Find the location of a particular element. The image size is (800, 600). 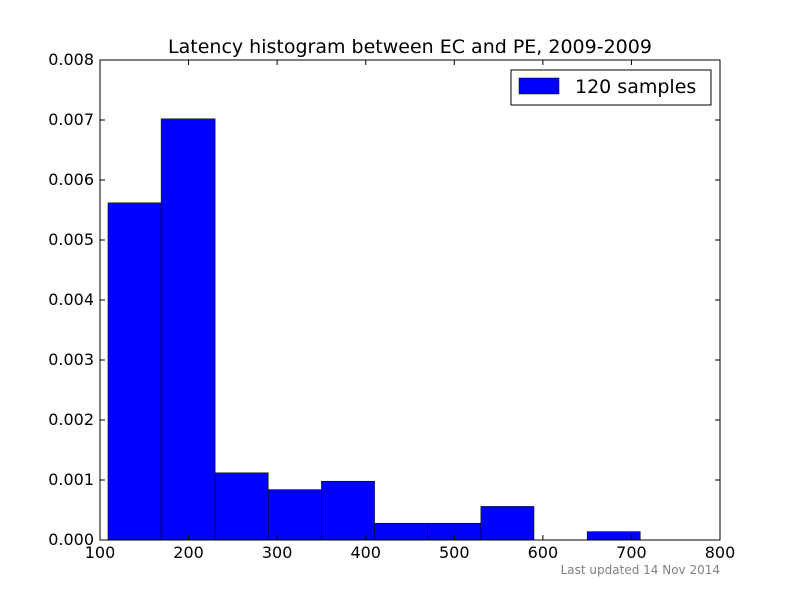

y-tick-label: 0.003 is located at coordinates (71, 359).